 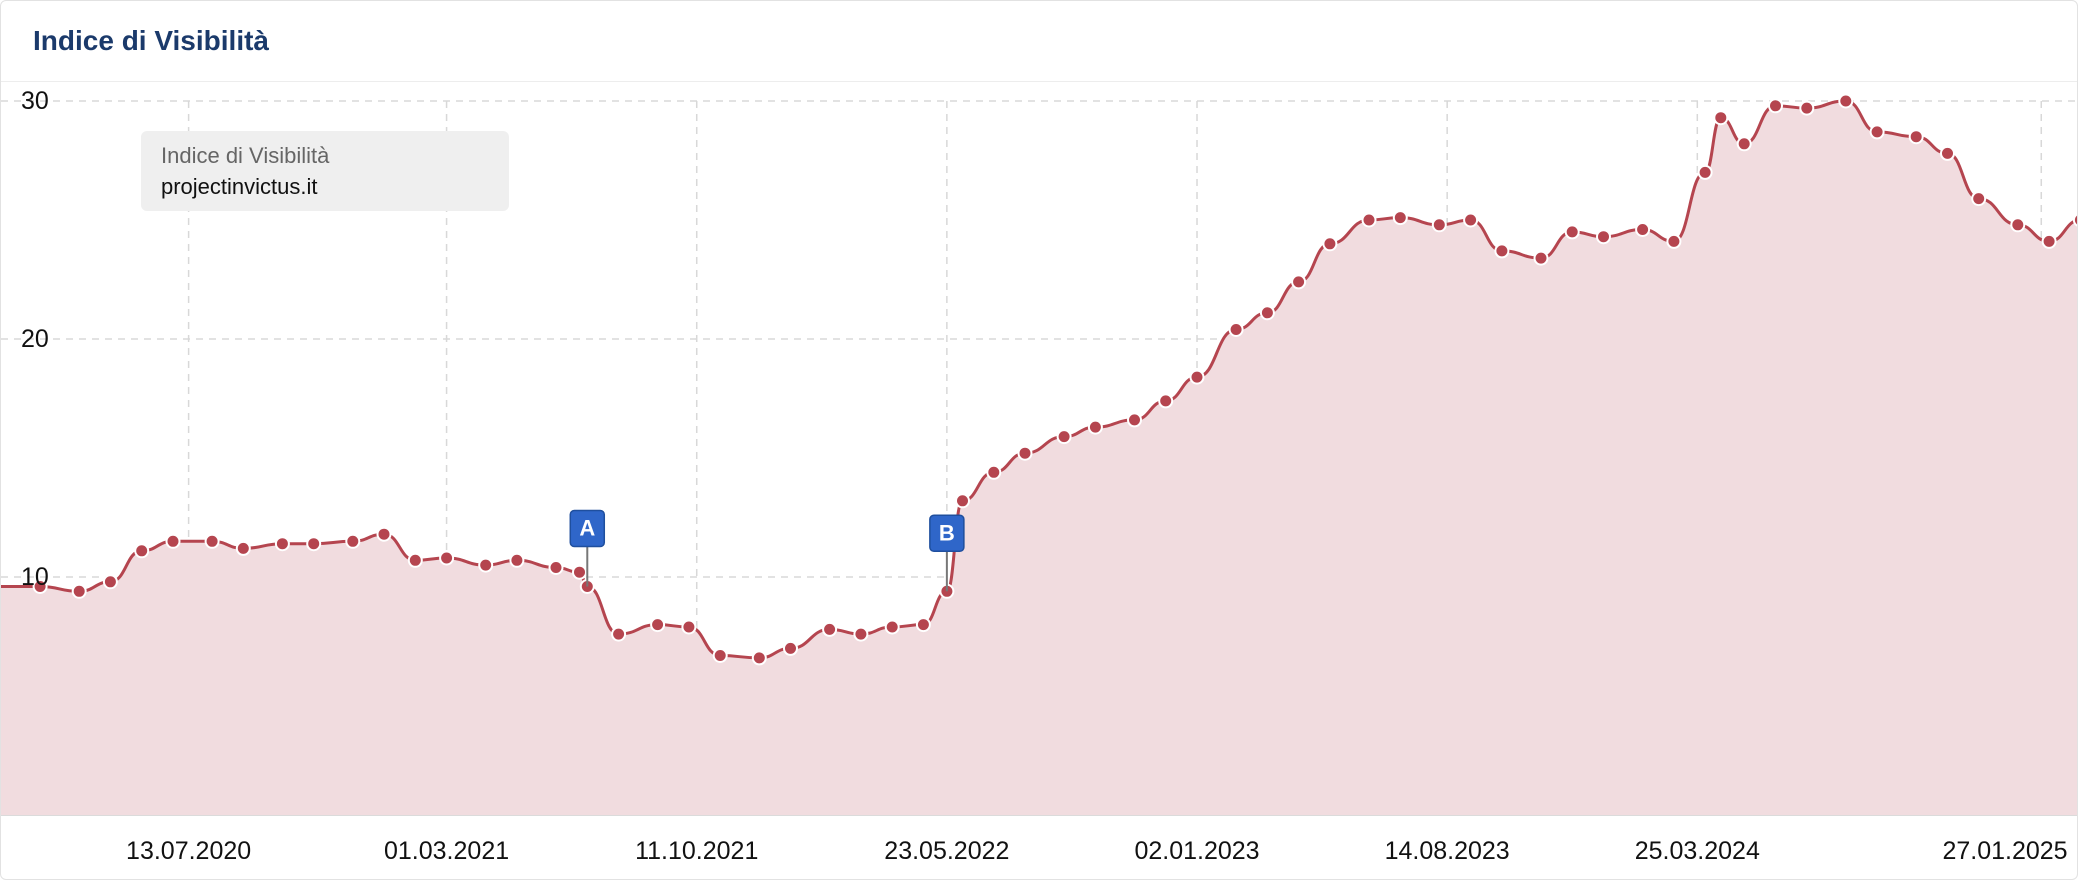 I want to click on event-marker-label: A, so click(x=587, y=528).